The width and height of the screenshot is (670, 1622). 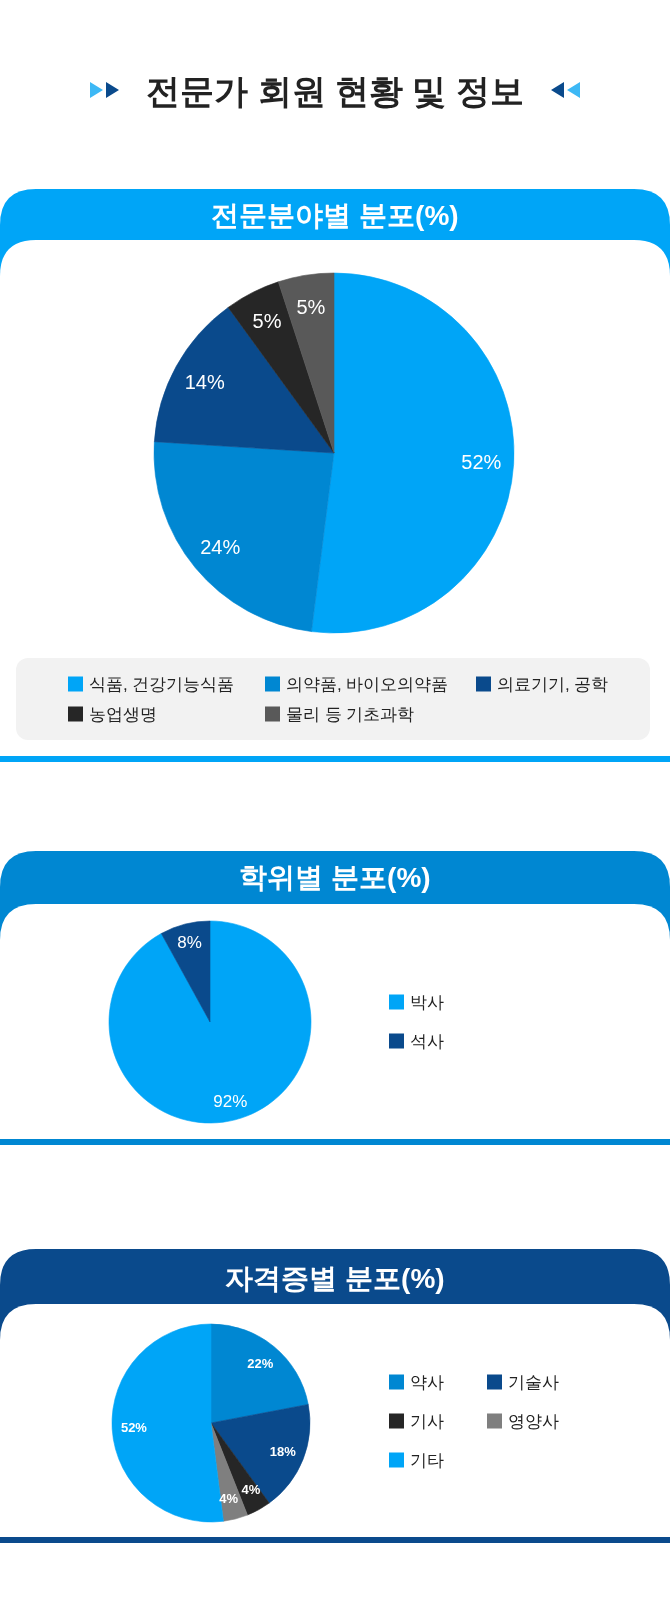 I want to click on data-label: 4%, so click(x=251, y=1489).